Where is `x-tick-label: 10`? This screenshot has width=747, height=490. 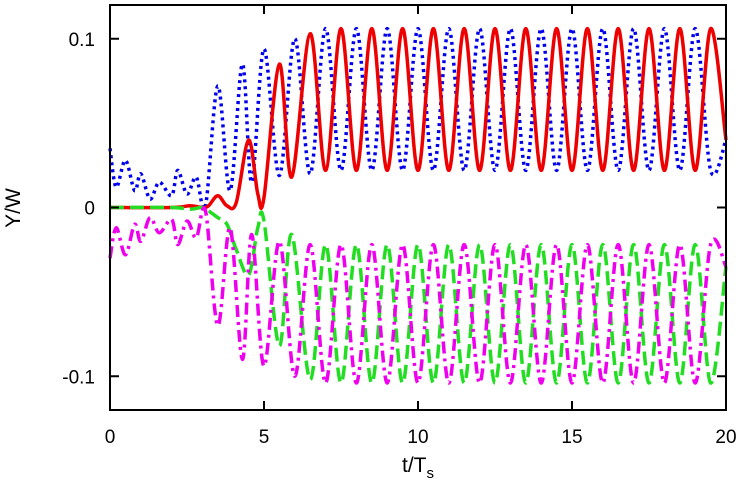 x-tick-label: 10 is located at coordinates (417, 437).